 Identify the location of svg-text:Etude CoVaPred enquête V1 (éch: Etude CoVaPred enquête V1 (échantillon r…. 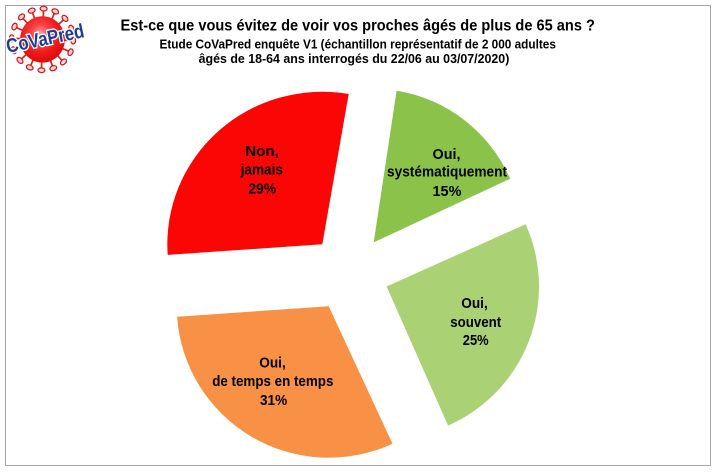
(358, 44).